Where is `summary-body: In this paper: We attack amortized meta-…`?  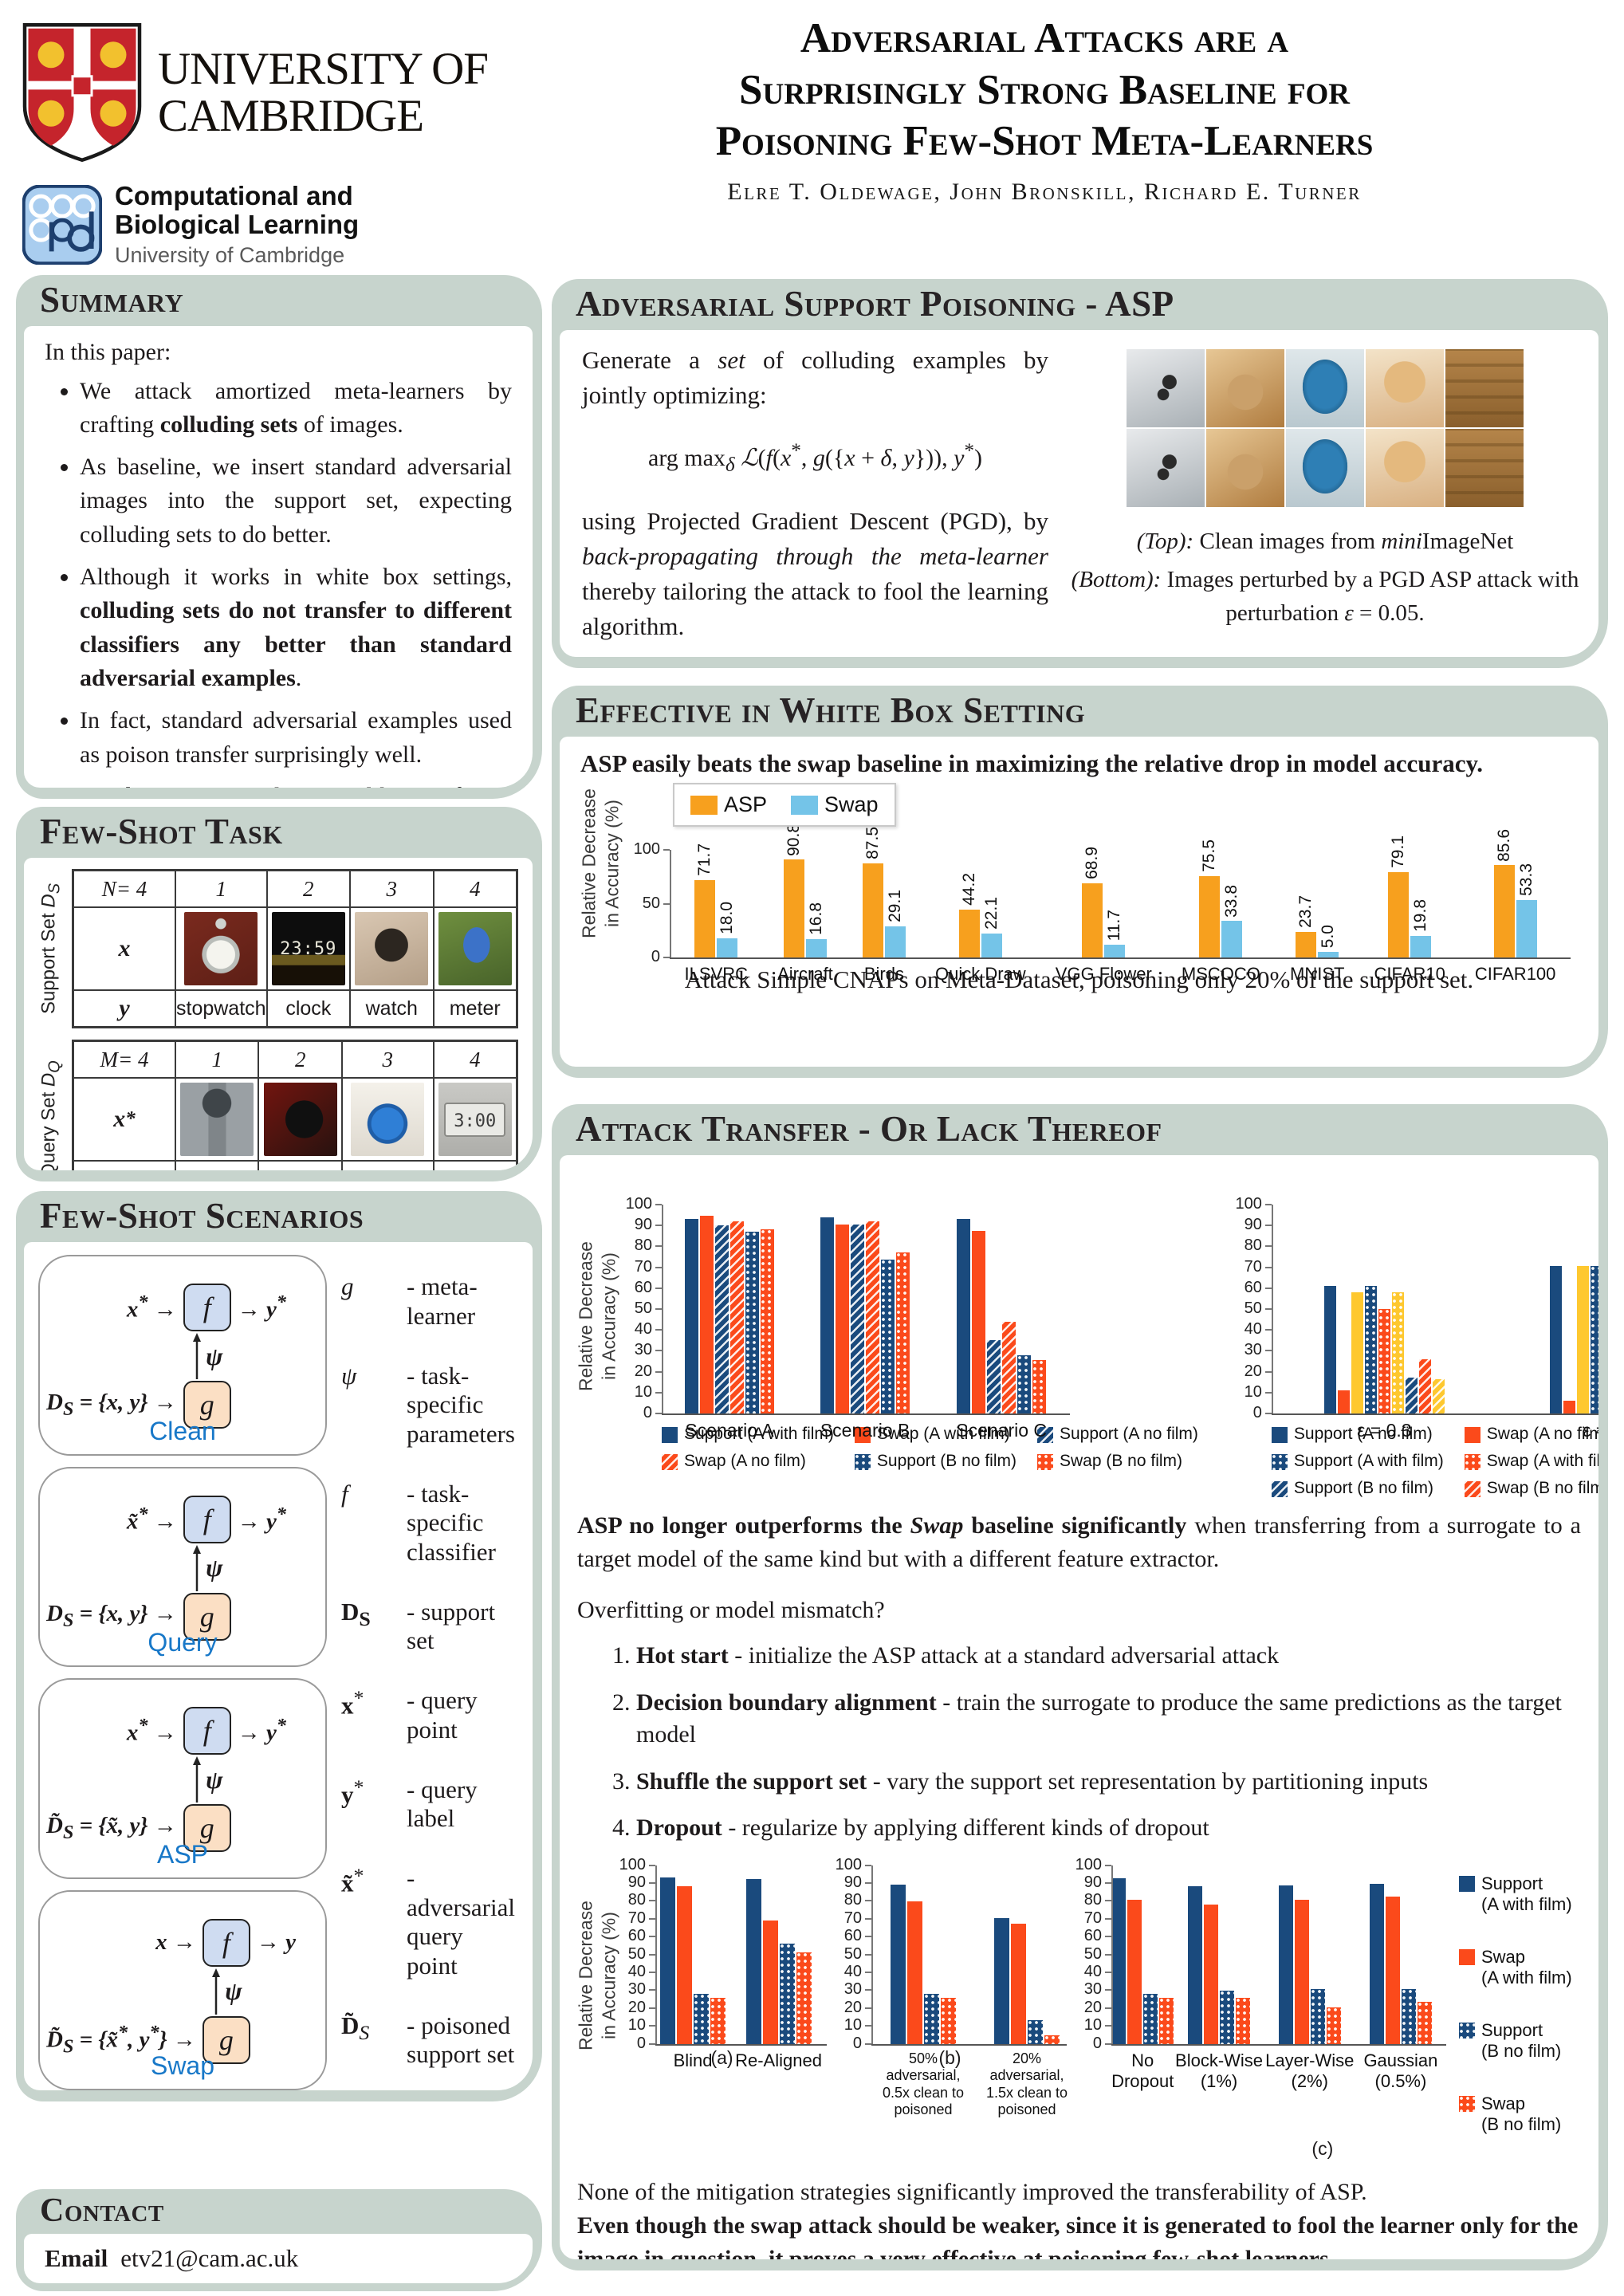
summary-body: In this paper: We attack amortized meta-… is located at coordinates (279, 557).